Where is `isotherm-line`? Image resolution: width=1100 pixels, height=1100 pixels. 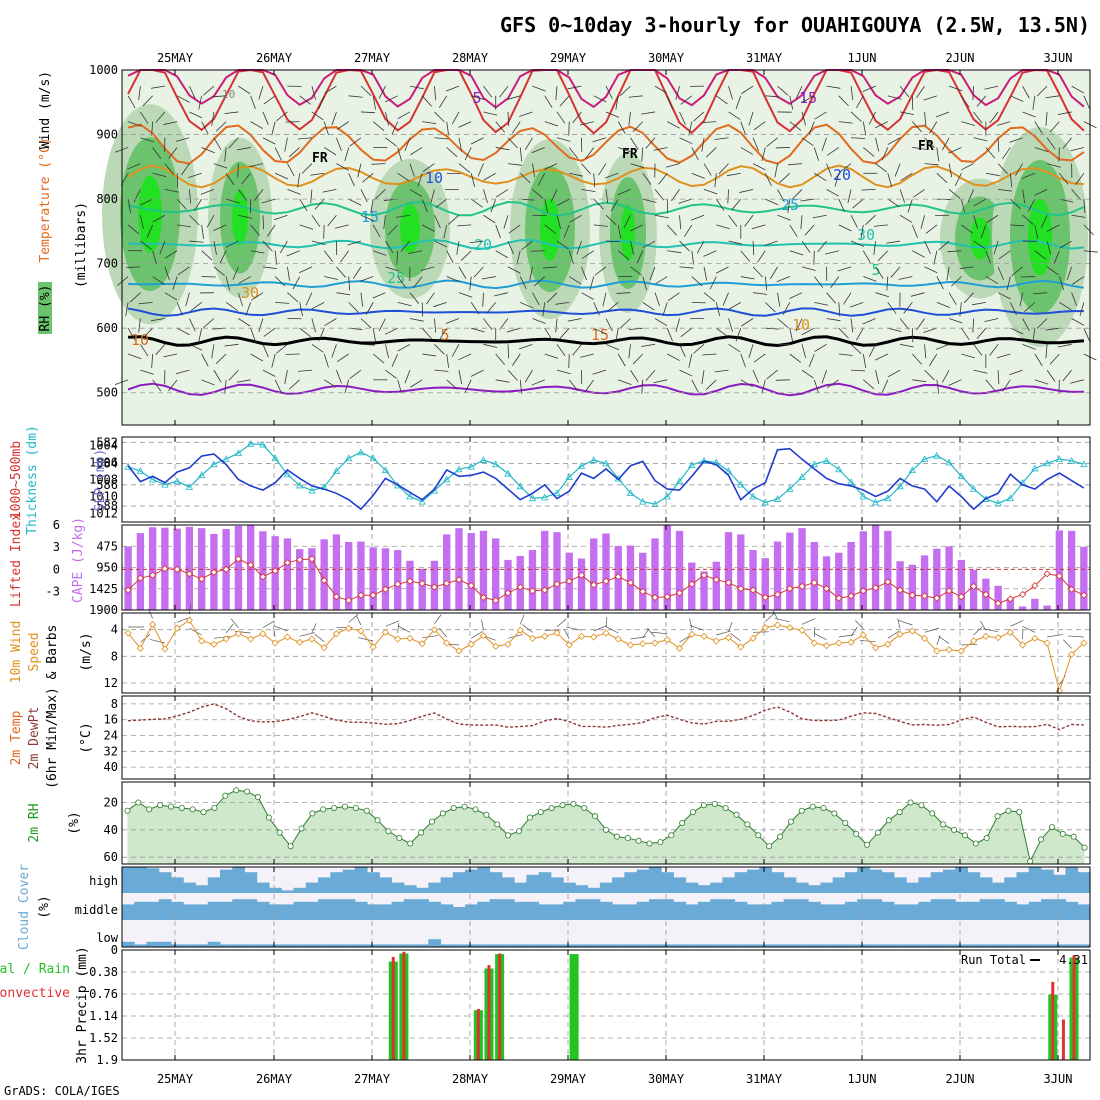
isotherm-line is located at coordinates (606, 144).